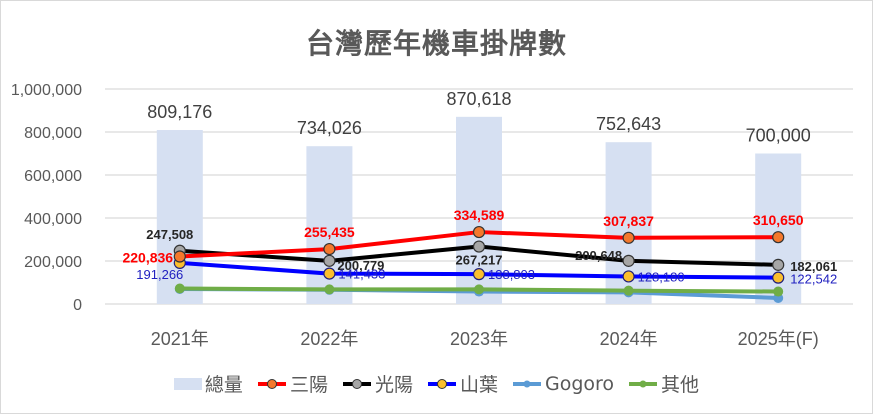  I want to click on kymco-label: 267,217, so click(479, 260).